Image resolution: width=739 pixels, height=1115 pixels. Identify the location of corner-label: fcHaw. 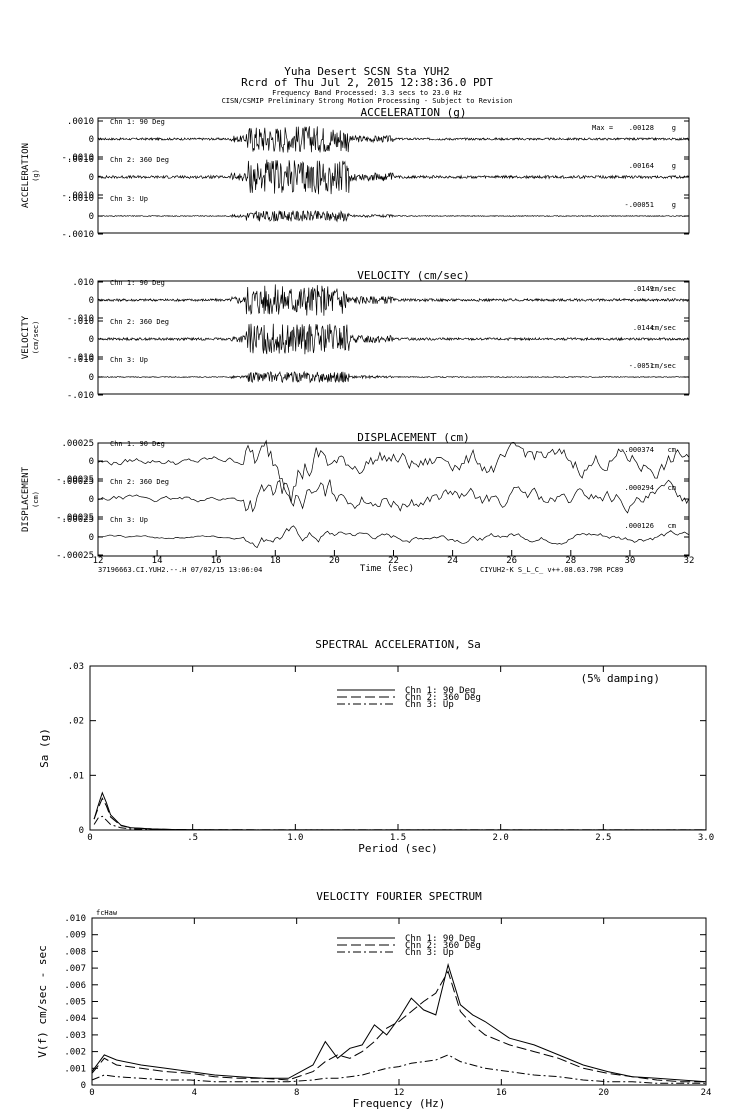
(107, 913).